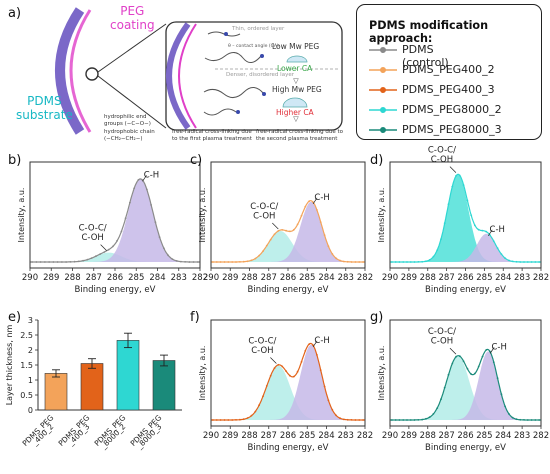  I want to click on zoom-line-top, so click(132, 48).